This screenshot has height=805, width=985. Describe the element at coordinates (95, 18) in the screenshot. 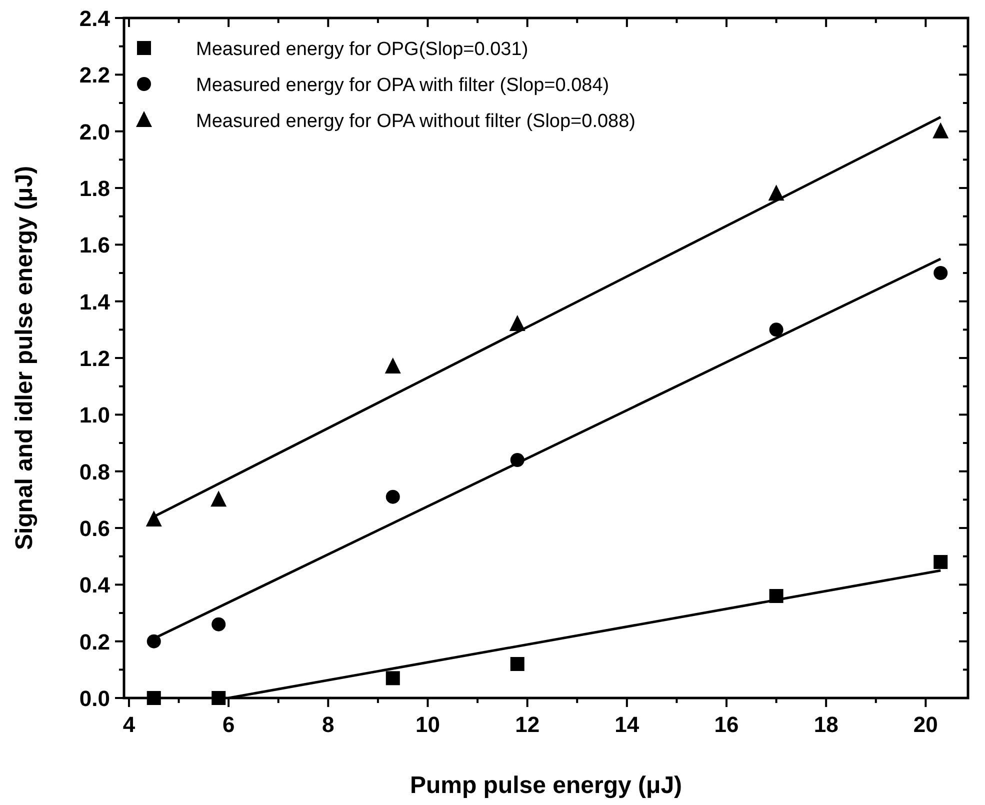

I see `y-tick-label: 2.4` at that location.